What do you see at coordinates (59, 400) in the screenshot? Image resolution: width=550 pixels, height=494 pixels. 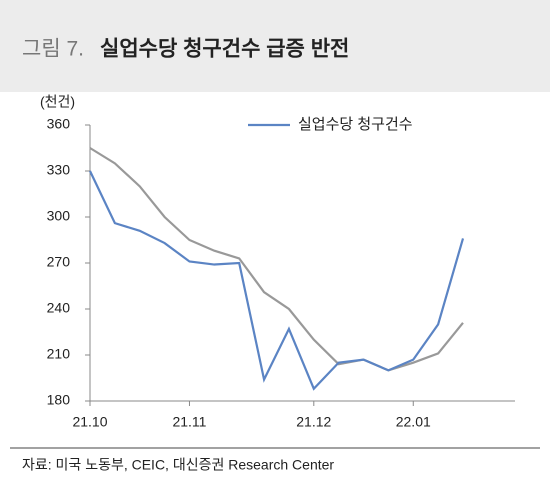 I see `y-tick-label: 180` at bounding box center [59, 400].